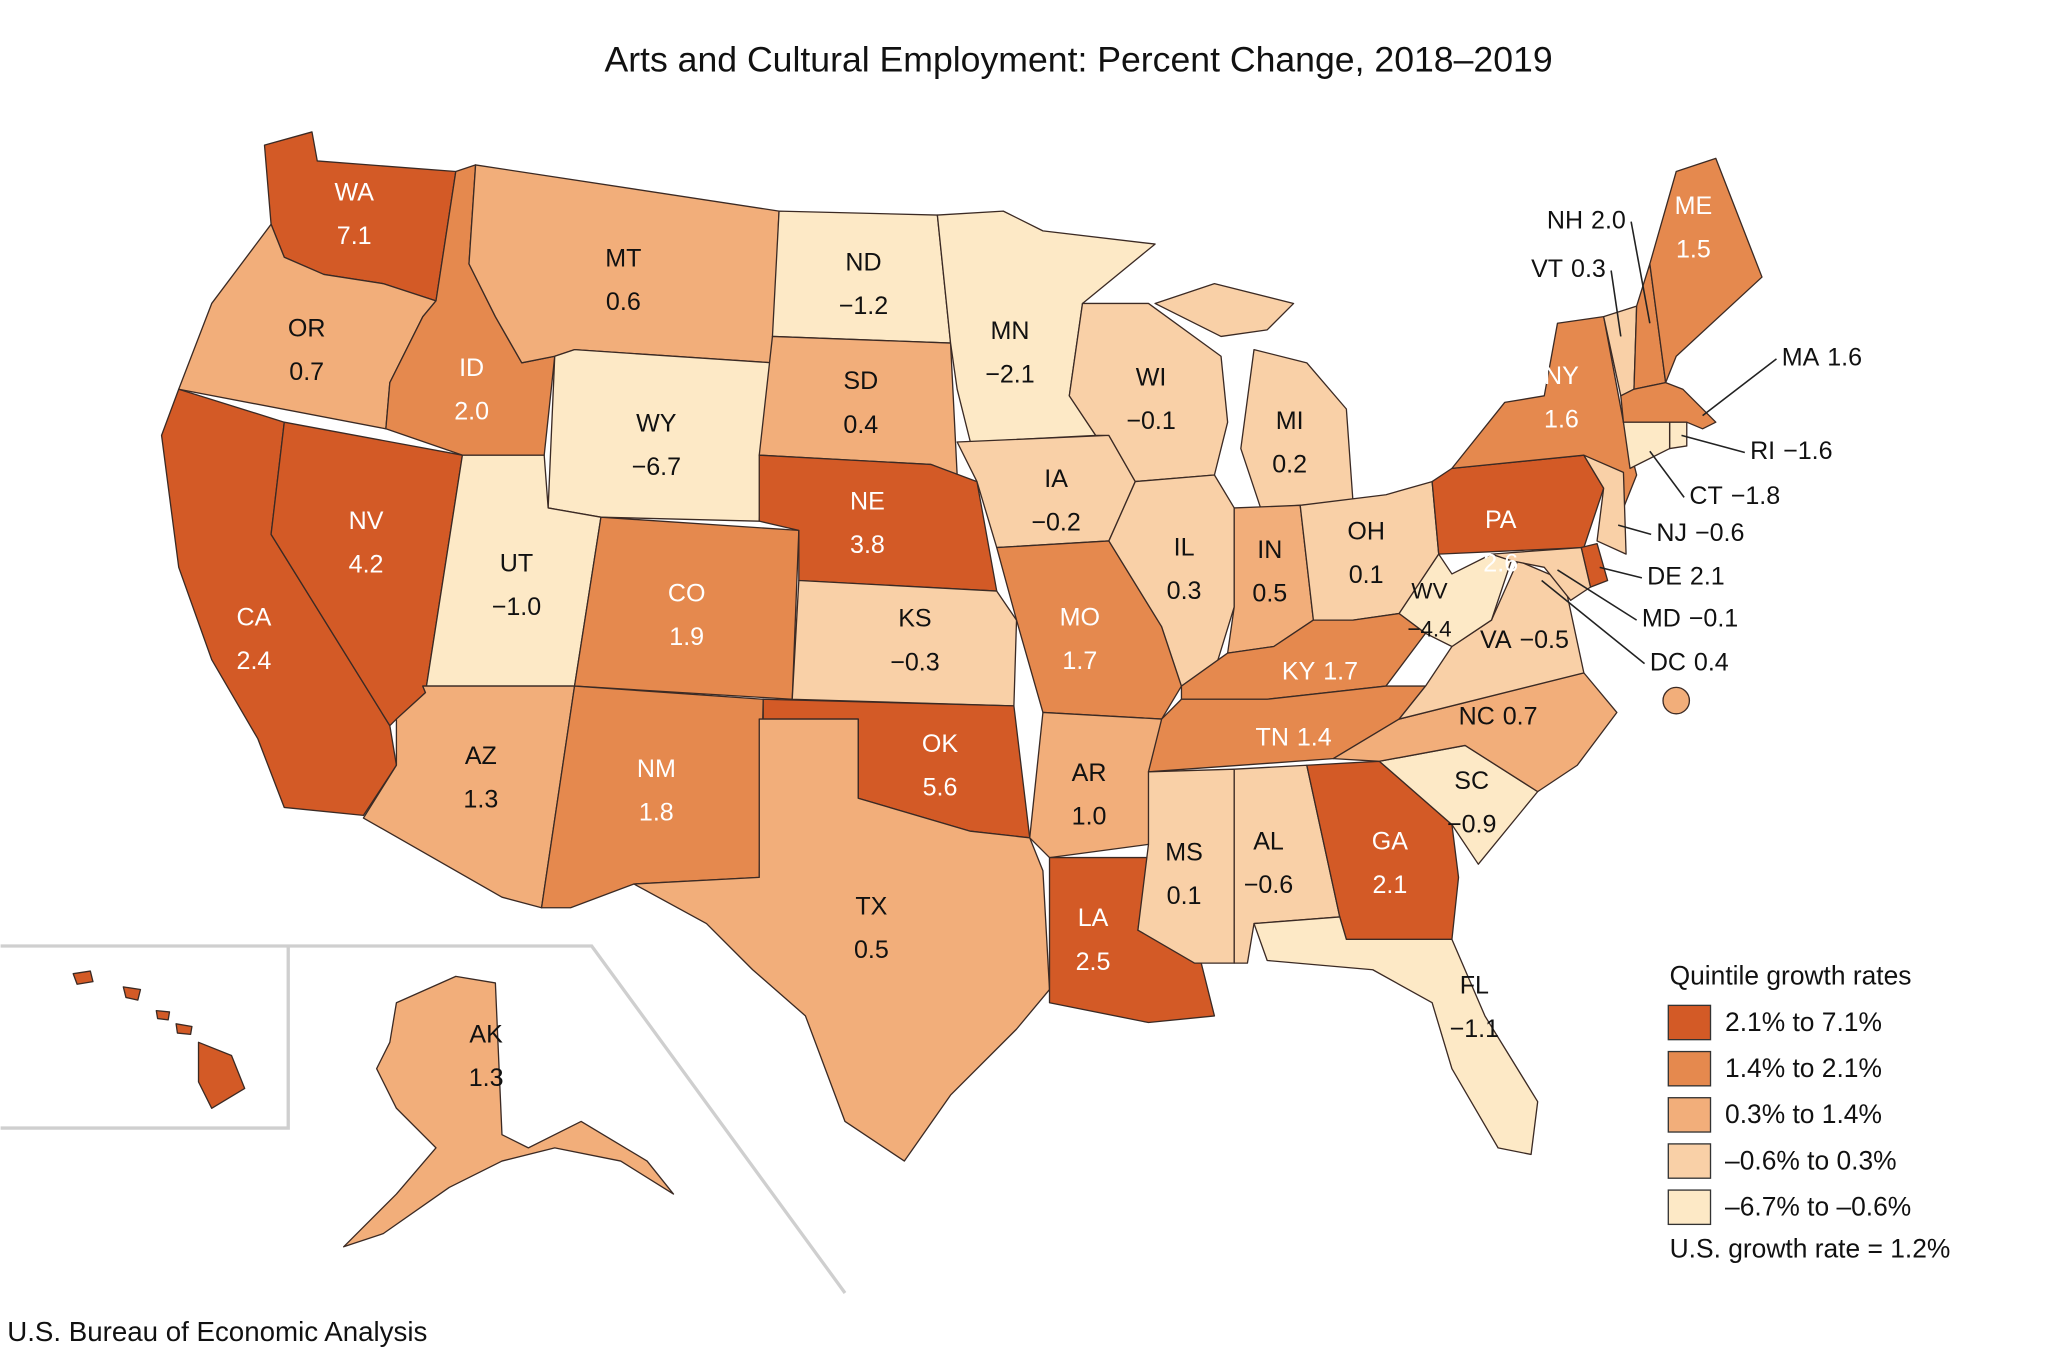  Describe the element at coordinates (1496, 640) in the screenshot. I see `state-code: VA` at that location.